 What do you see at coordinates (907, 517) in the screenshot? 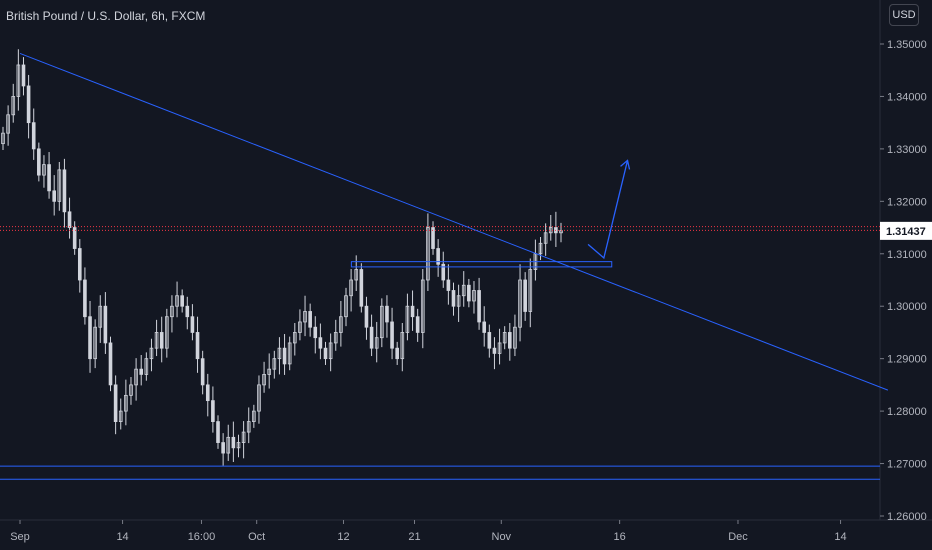
I see `price-tick-label: 1.26000` at bounding box center [907, 517].